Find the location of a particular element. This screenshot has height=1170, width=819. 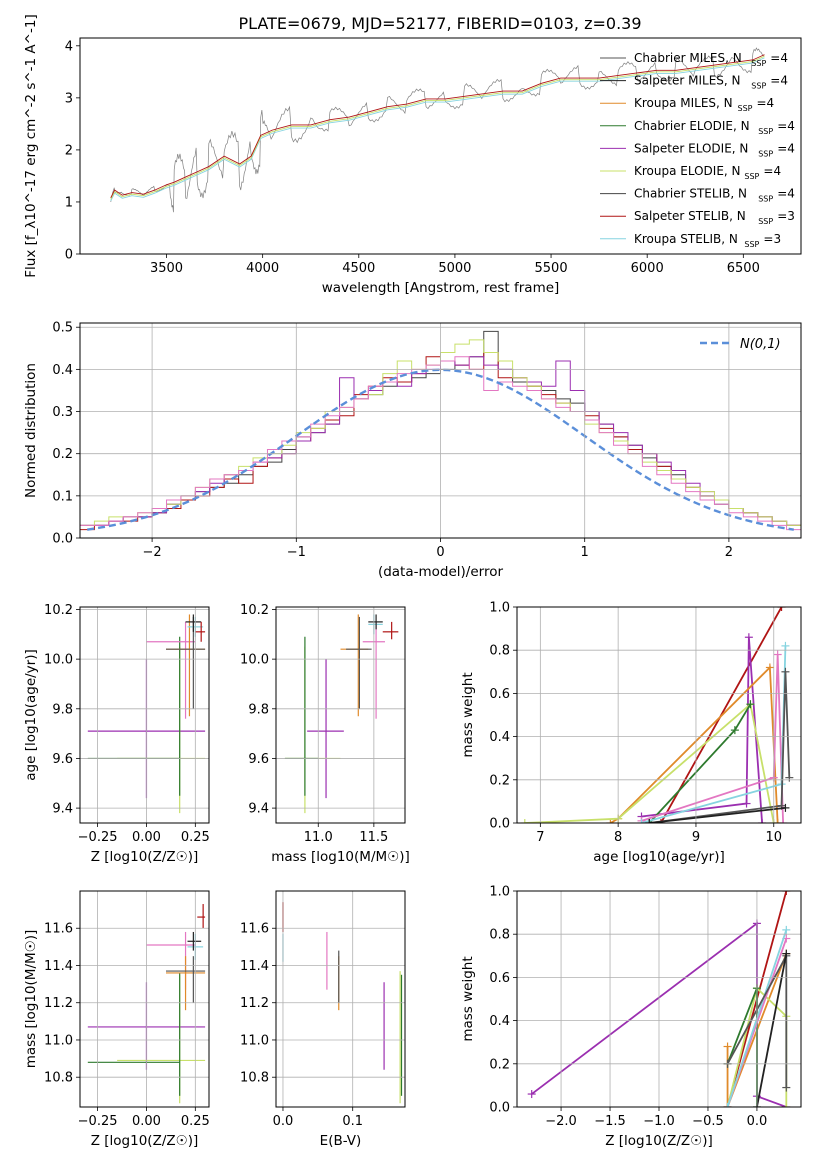

x-tick-label: −1.0 is located at coordinates (659, 1121).